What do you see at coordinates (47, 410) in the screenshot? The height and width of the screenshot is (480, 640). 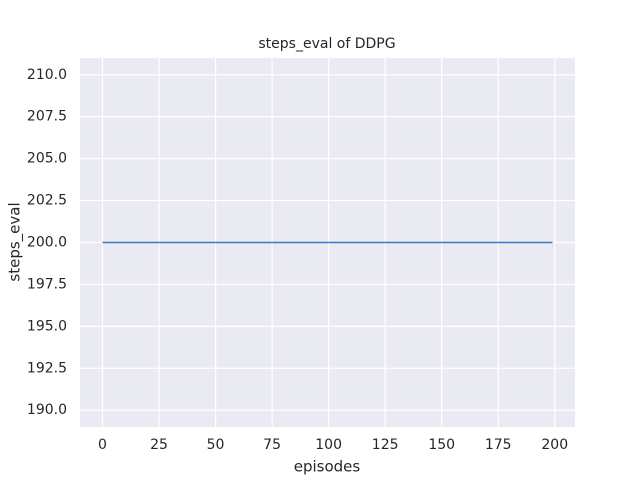 I see `y-tick-label: 190.0` at bounding box center [47, 410].